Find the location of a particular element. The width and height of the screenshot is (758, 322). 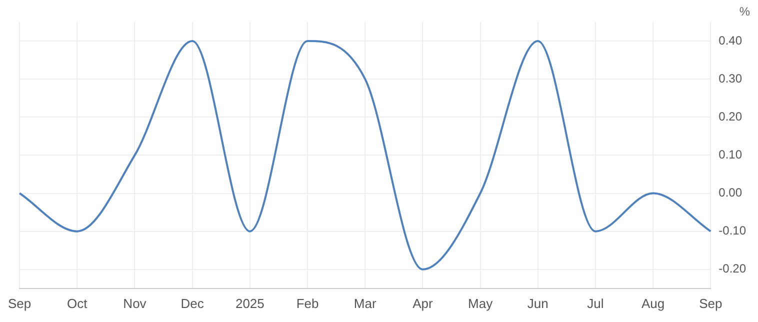

y-tick-label: 0.40 is located at coordinates (730, 40).